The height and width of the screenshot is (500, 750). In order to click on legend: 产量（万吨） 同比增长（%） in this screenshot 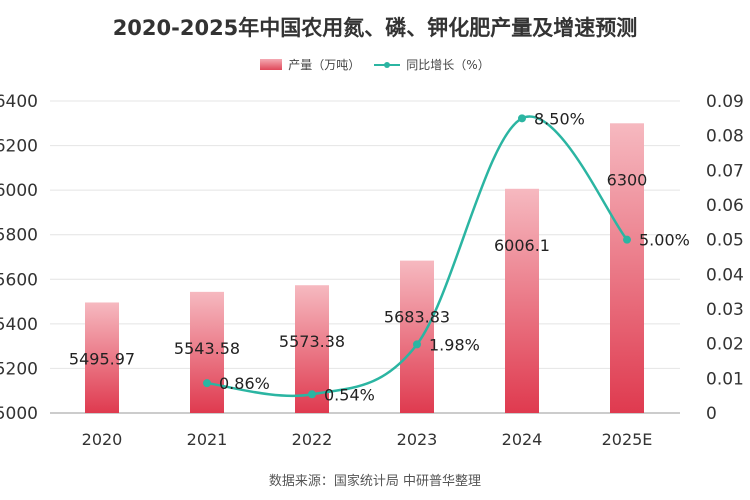, I will do `click(375, 64)`.